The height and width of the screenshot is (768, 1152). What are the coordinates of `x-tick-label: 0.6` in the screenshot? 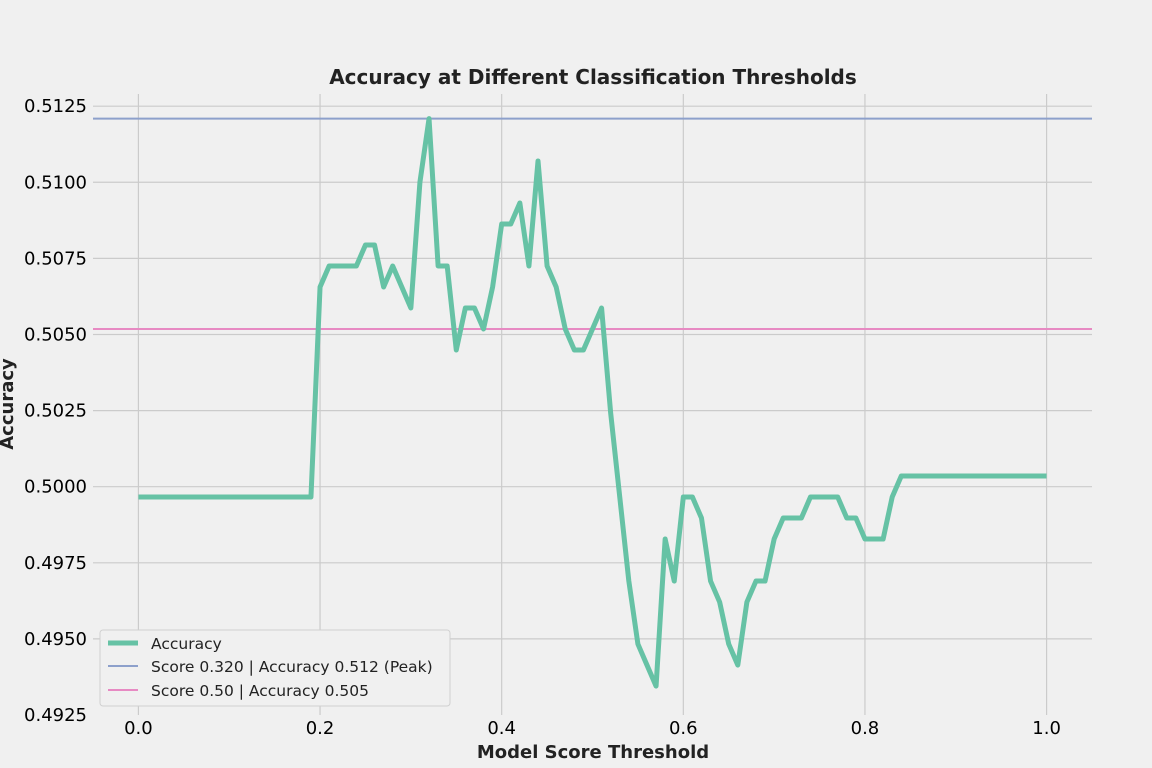 It's located at (683, 728).